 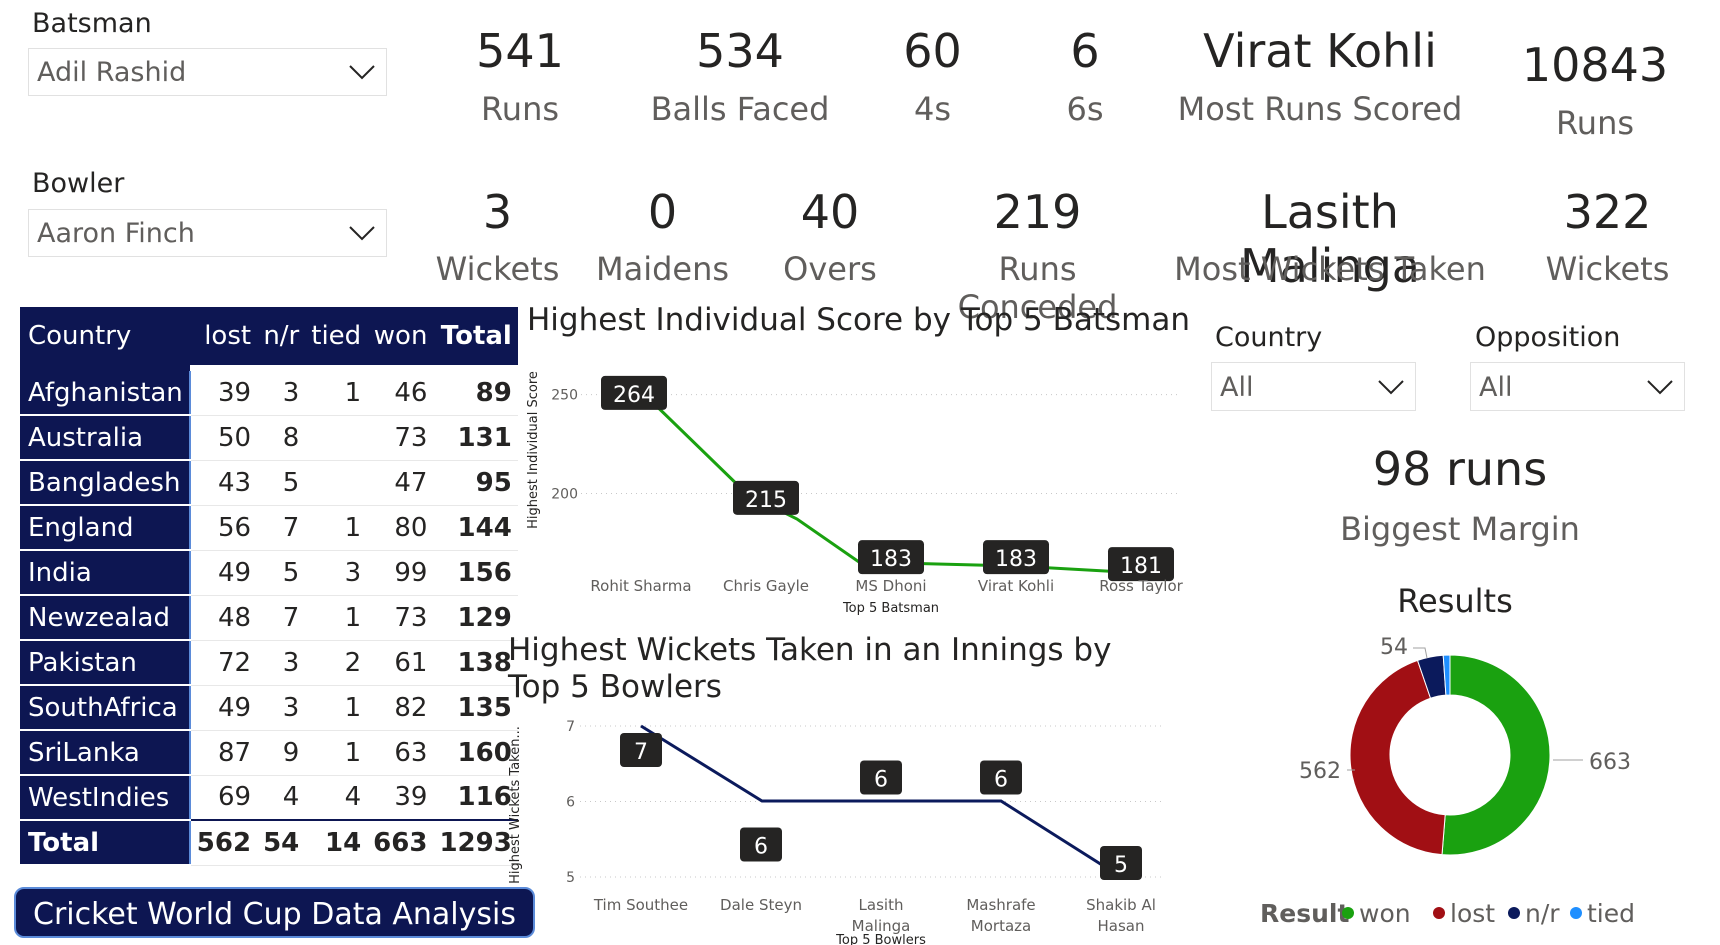 What do you see at coordinates (269, 842) in the screenshot?
I see `table-total-row: Total 562 54 14 663 1293` at bounding box center [269, 842].